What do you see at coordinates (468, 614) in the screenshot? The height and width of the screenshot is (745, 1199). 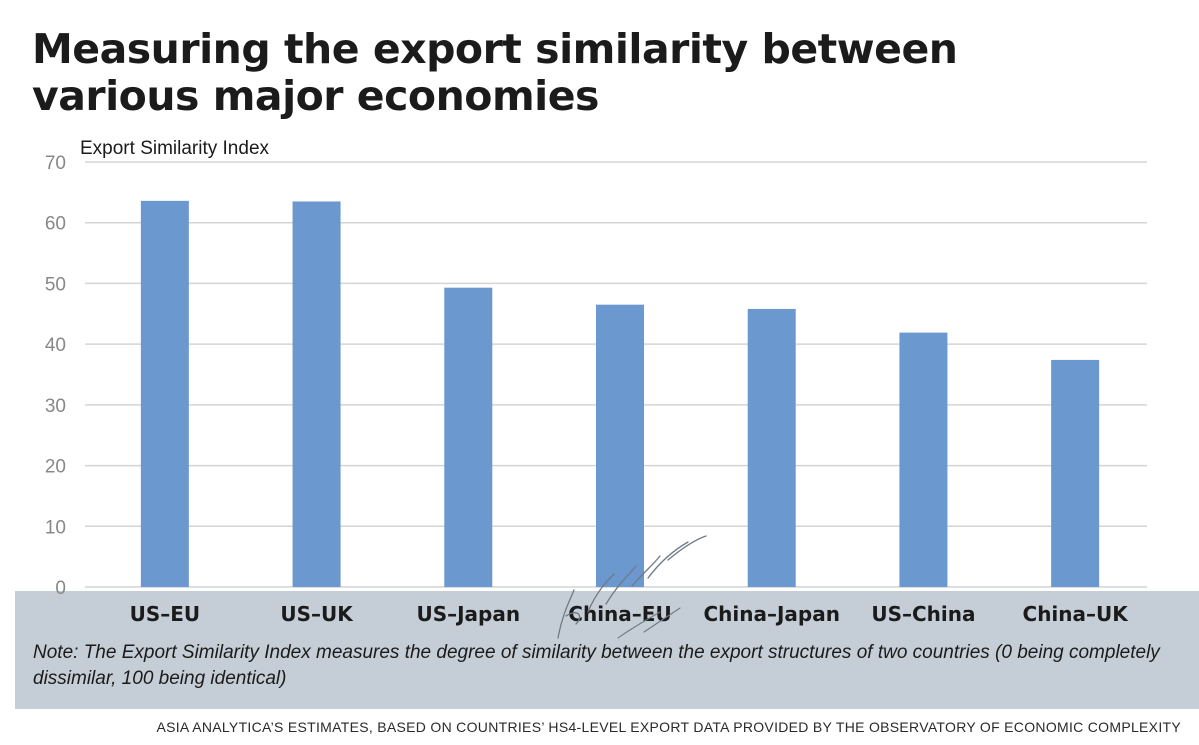 I see `category-label: US–Japan` at bounding box center [468, 614].